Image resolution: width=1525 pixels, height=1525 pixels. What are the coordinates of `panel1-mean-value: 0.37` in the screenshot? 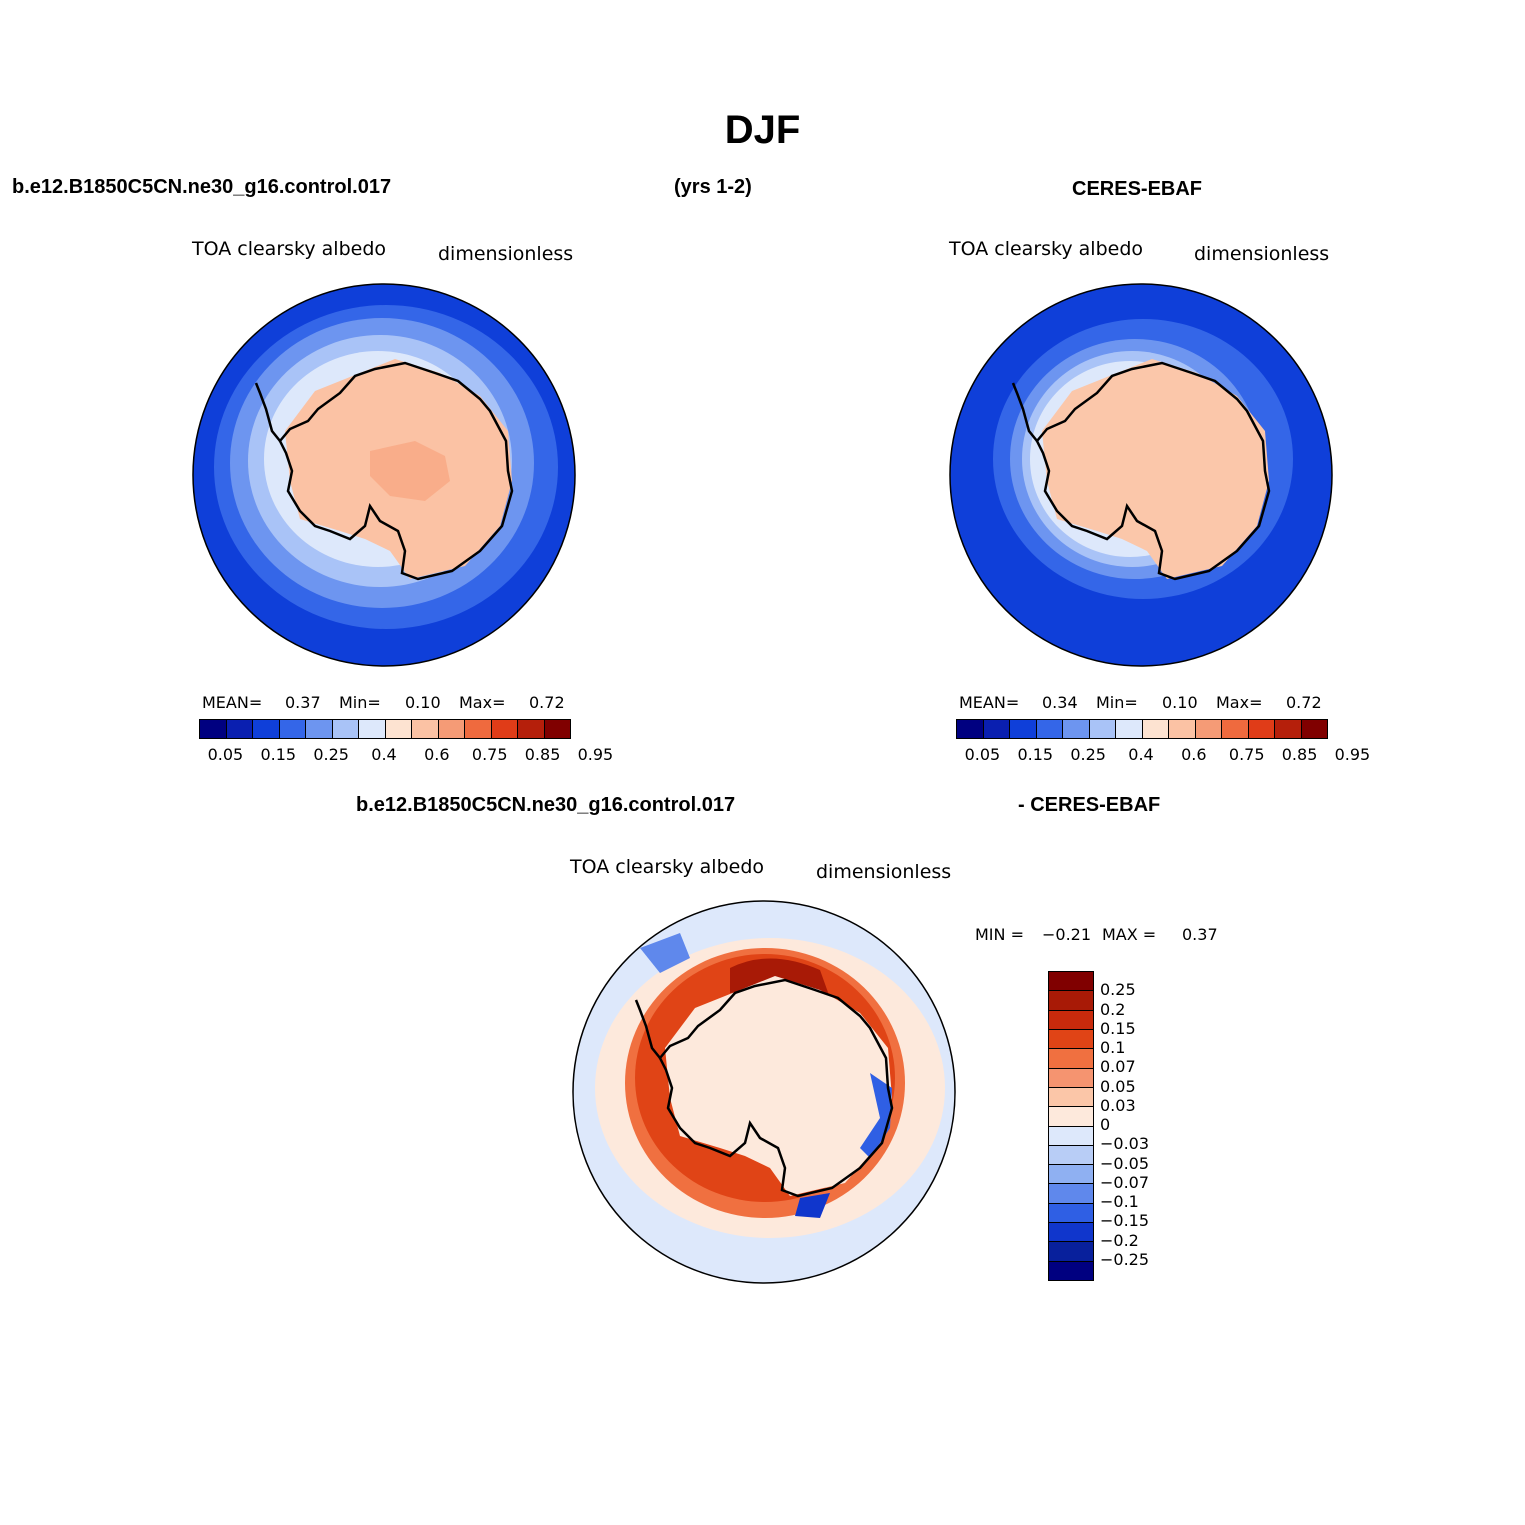 It's located at (303, 702).